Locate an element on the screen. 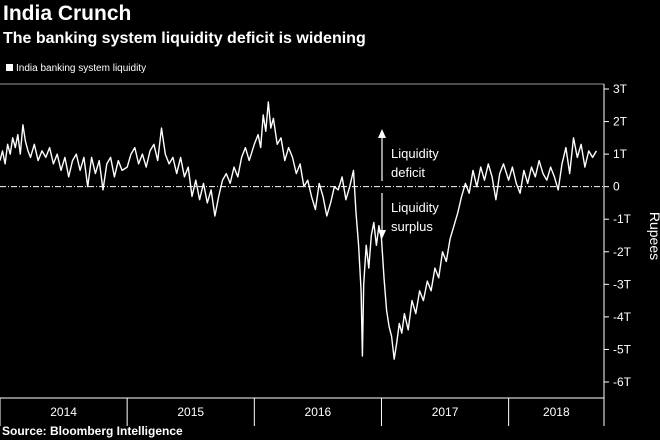 The height and width of the screenshot is (440, 660). legend: India banking system liquidity is located at coordinates (76, 68).